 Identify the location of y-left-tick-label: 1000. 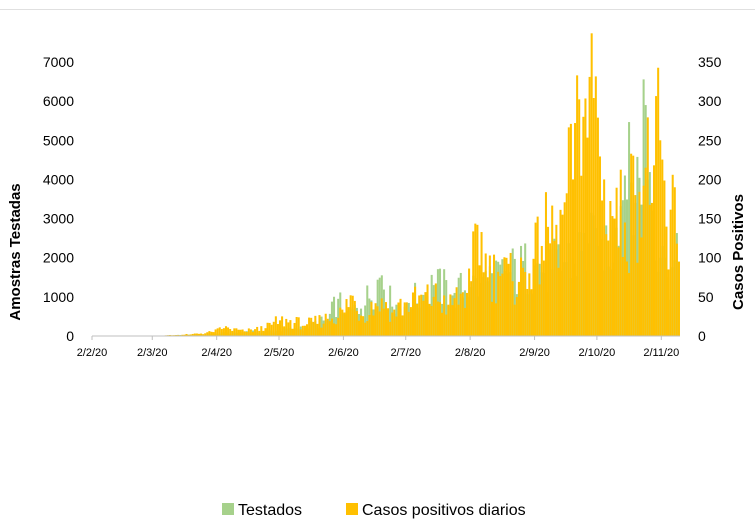
(58, 297).